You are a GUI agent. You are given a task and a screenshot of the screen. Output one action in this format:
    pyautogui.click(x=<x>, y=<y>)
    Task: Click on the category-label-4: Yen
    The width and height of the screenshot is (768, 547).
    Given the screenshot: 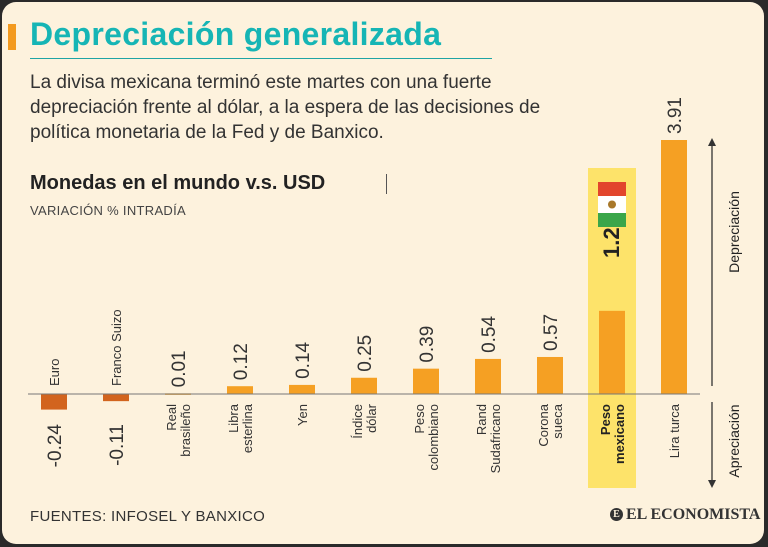 What is the action you would take?
    pyautogui.click(x=302, y=415)
    